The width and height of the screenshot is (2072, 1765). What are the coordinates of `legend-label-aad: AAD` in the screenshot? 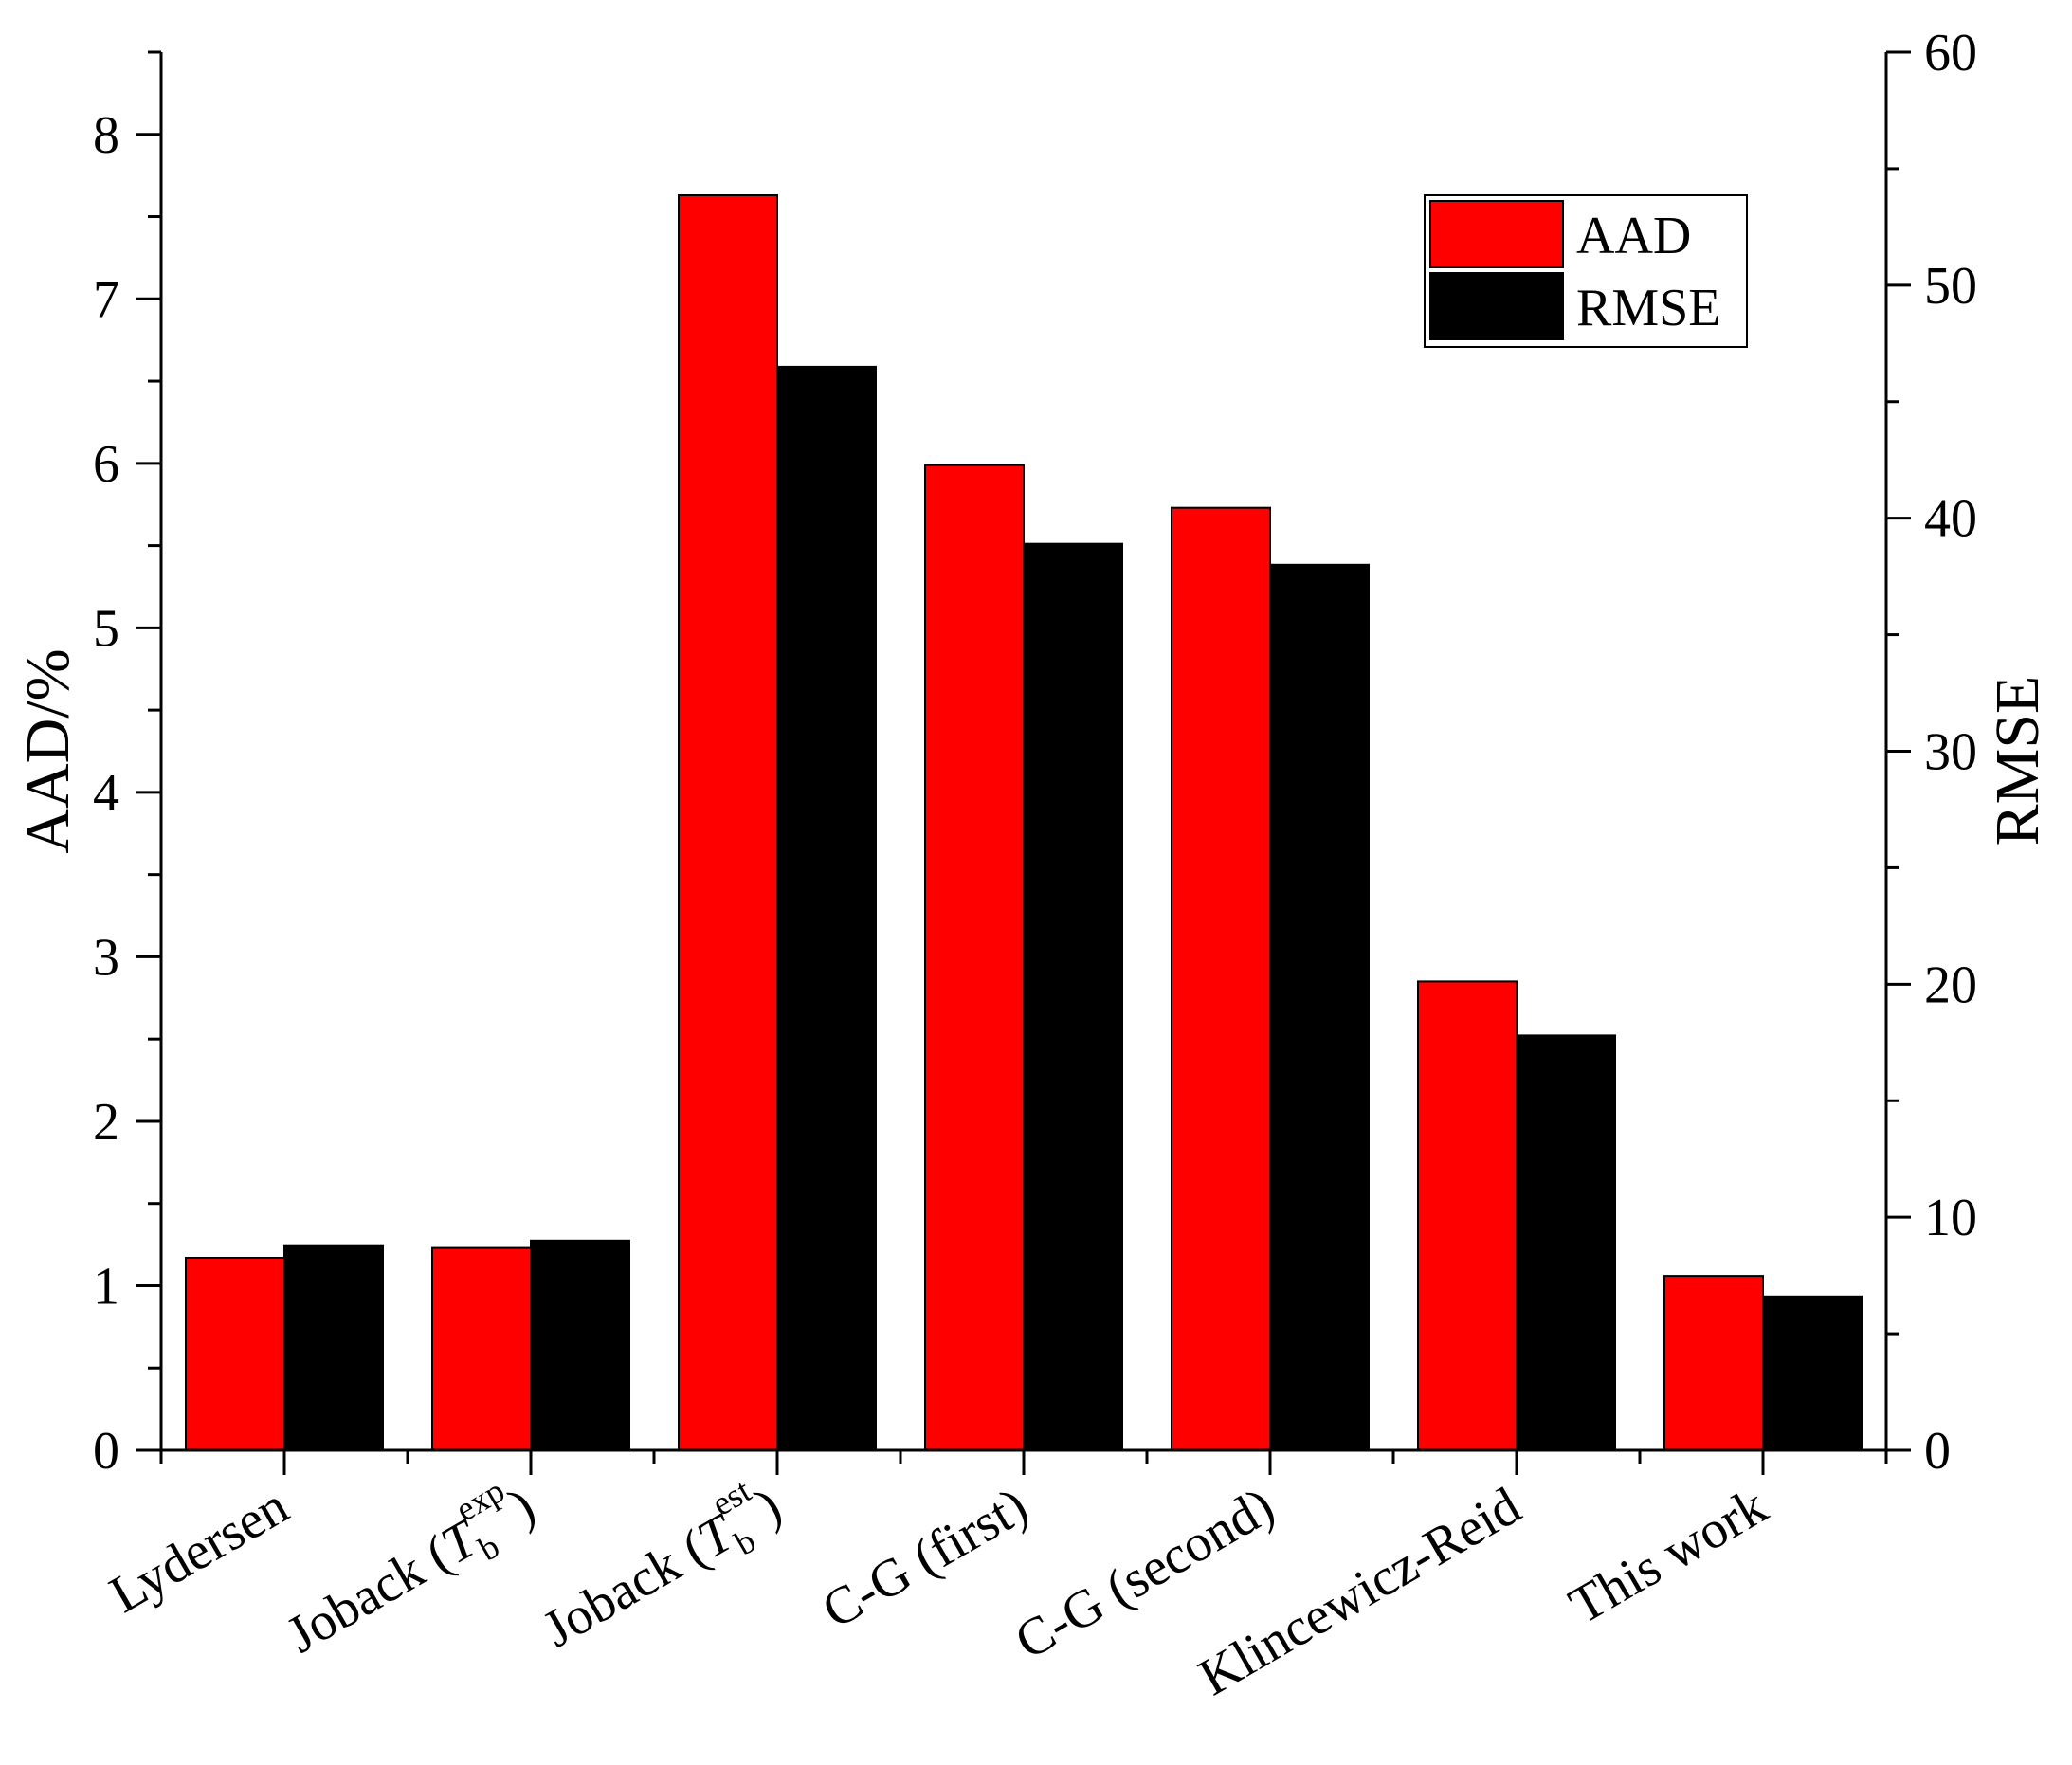 It's located at (1633, 236).